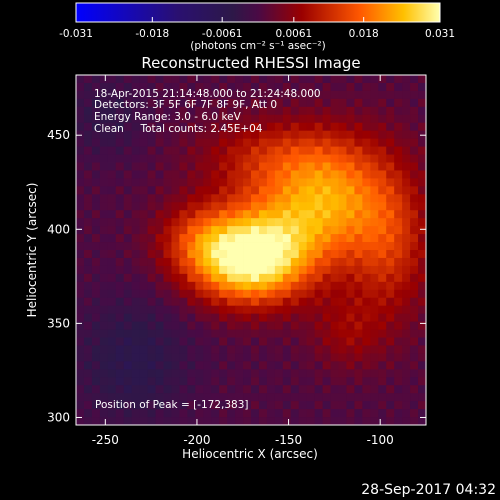 This screenshot has width=500, height=500. I want to click on y-tick-label: 400, so click(58, 229).